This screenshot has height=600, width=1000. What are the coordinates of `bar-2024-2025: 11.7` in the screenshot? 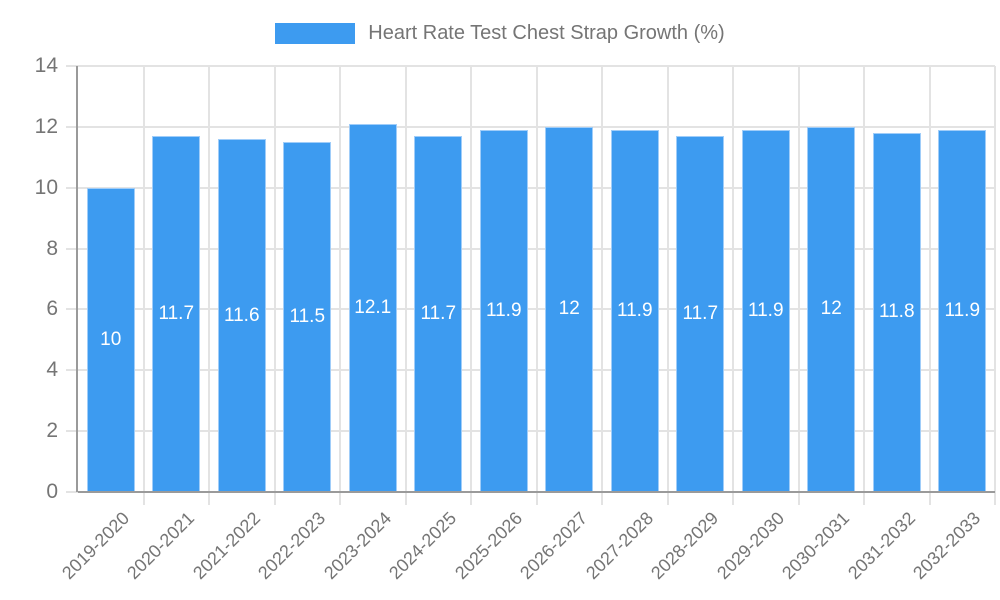 It's located at (438, 314).